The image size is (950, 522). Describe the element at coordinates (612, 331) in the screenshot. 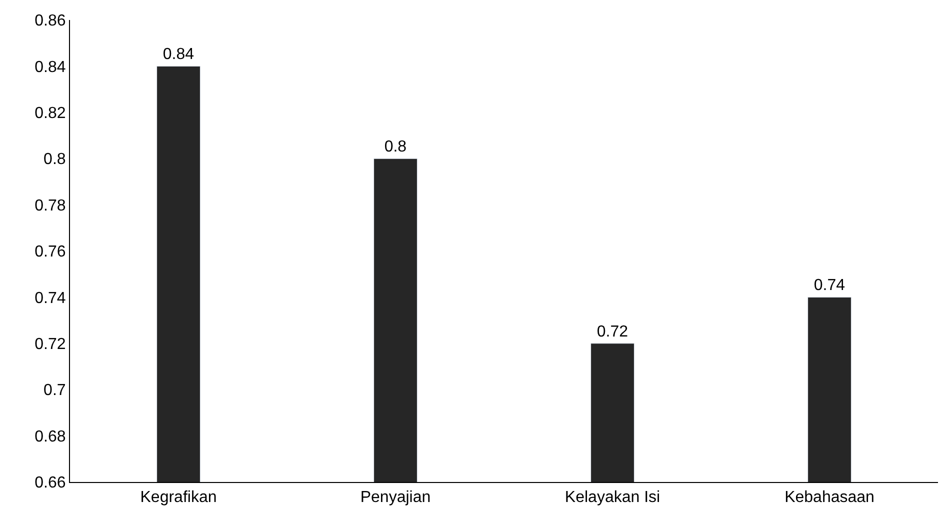

I see `data-label: 0.72` at that location.